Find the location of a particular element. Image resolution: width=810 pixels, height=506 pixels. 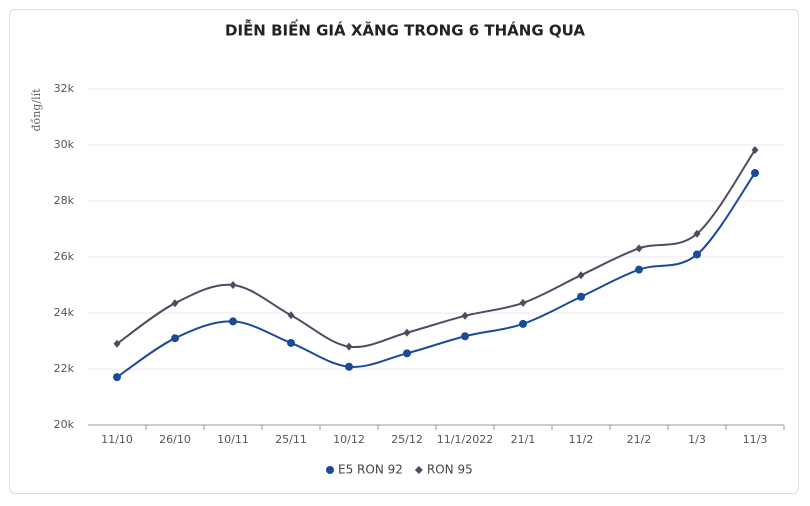

y-tick-label: 22k is located at coordinates (64, 368).